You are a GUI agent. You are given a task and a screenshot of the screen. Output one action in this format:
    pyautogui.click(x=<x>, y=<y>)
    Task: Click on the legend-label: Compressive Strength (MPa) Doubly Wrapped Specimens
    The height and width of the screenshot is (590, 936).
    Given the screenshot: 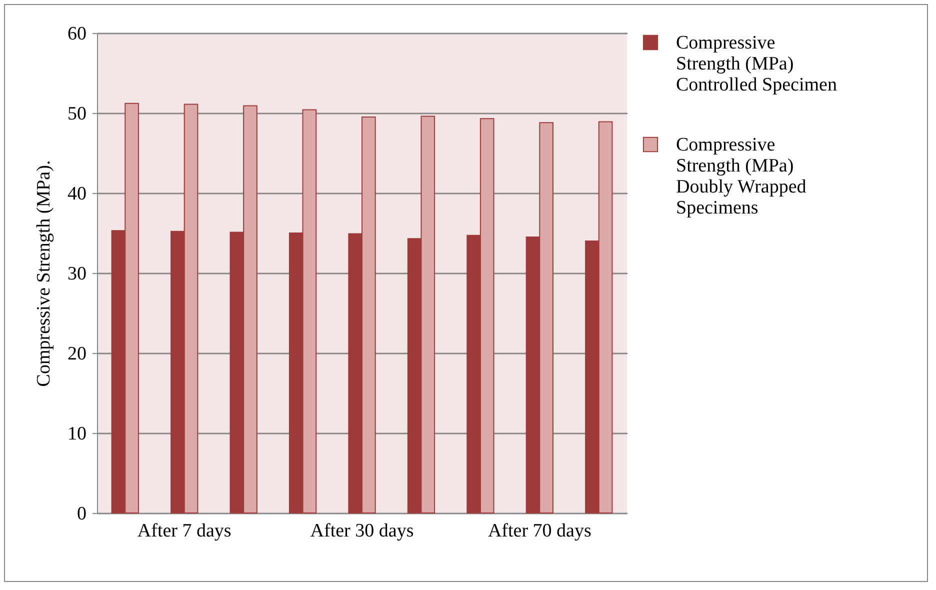 What is the action you would take?
    pyautogui.click(x=741, y=176)
    